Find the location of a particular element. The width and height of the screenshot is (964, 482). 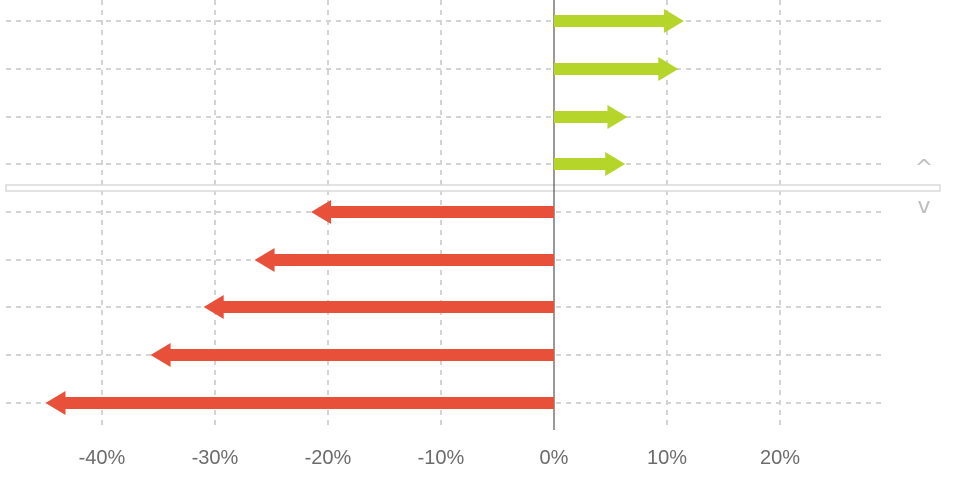

divider-bar is located at coordinates (473, 188).